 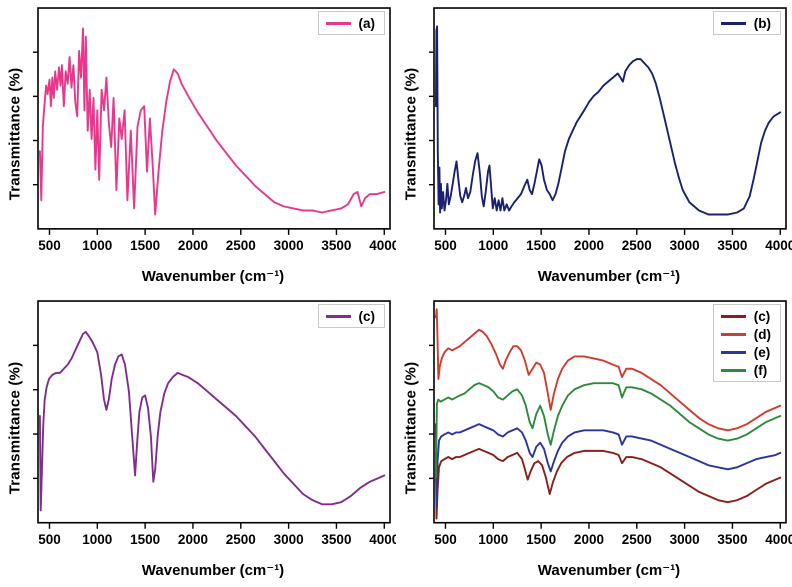 What do you see at coordinates (762, 23) in the screenshot?
I see `legend-label: (b)` at bounding box center [762, 23].